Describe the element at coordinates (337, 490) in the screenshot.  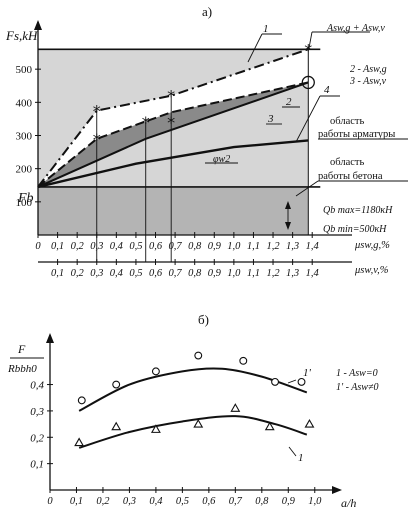
I see `x-axis-arrow` at that location.